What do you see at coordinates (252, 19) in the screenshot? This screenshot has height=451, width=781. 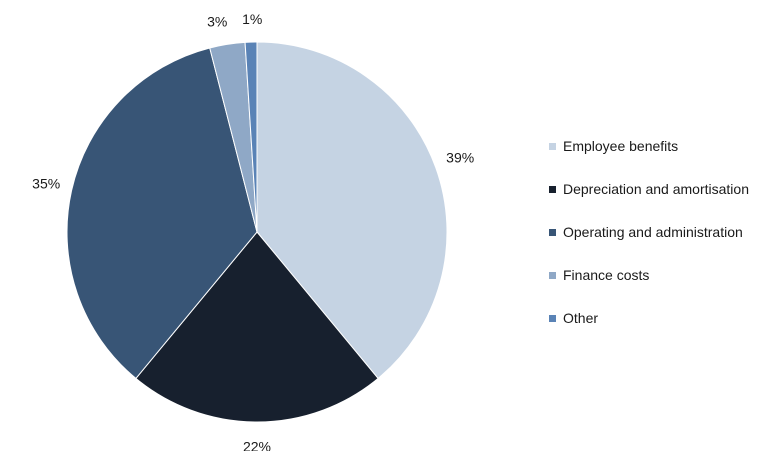 I see `pie-label-other: 1%` at bounding box center [252, 19].